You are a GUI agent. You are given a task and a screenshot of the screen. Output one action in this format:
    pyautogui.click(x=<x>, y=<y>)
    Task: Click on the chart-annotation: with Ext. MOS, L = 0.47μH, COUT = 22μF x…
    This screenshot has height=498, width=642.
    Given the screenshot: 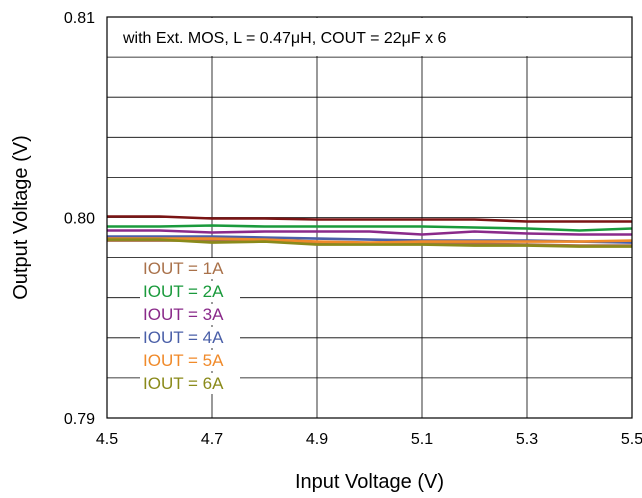 What is the action you would take?
    pyautogui.click(x=284, y=38)
    